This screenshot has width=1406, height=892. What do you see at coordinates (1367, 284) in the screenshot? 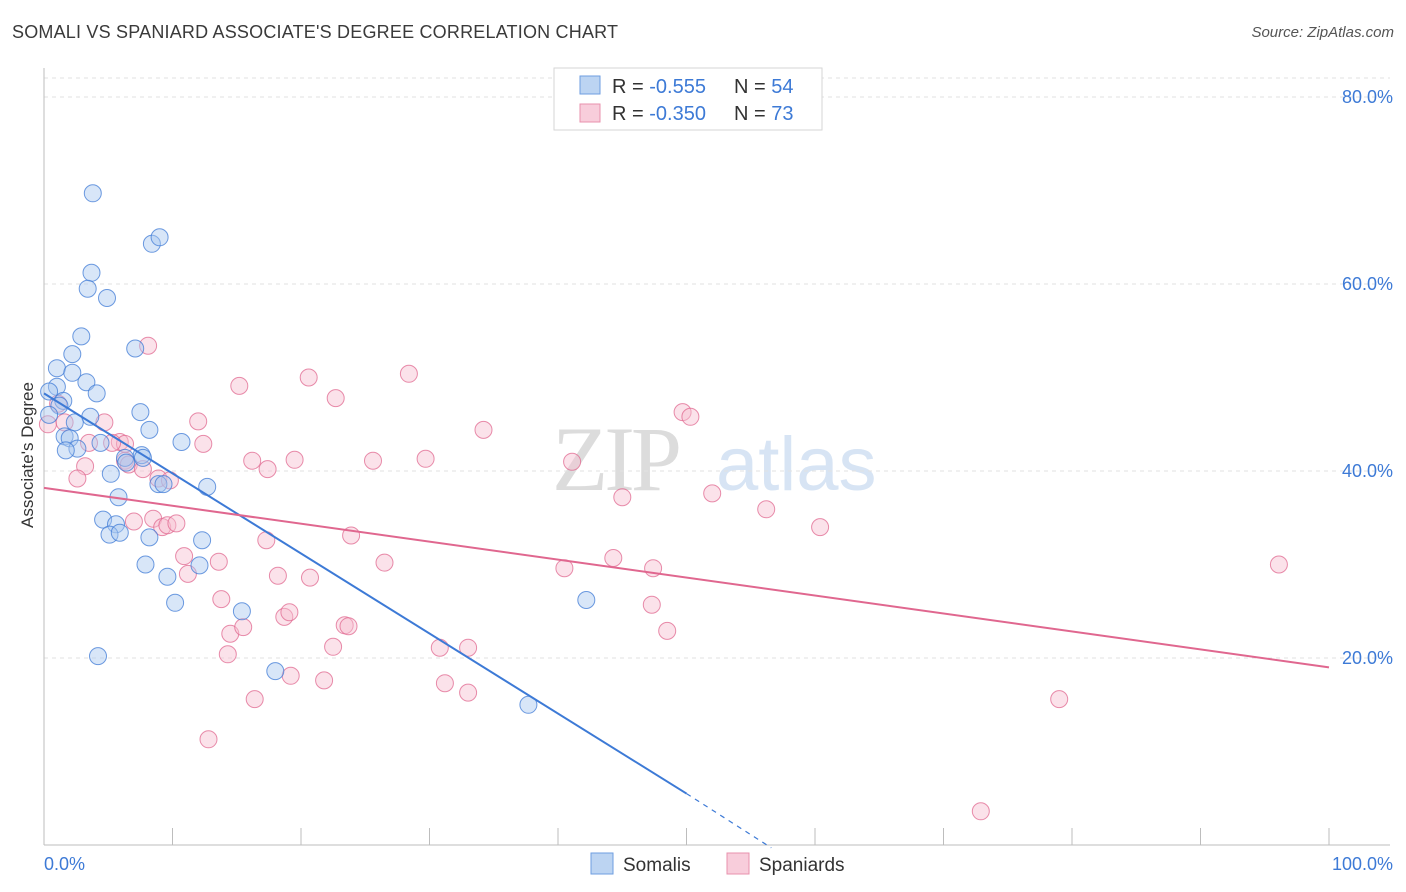
I see `y-tick-label: 60.0%` at bounding box center [1367, 284].